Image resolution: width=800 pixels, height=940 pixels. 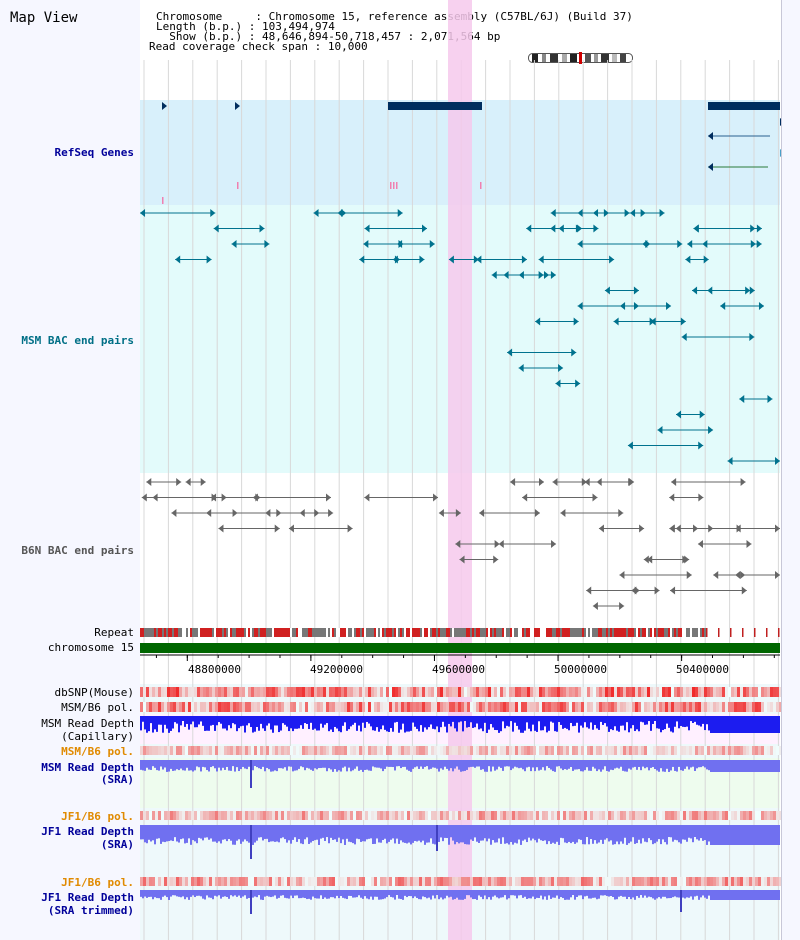 What do you see at coordinates (77, 550) in the screenshot?
I see `track-label-b6n-bac: B6N BAC end pairs` at bounding box center [77, 550].